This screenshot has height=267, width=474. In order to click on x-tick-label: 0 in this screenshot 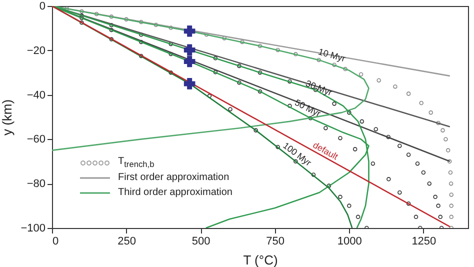, I will do `click(55, 242)`.